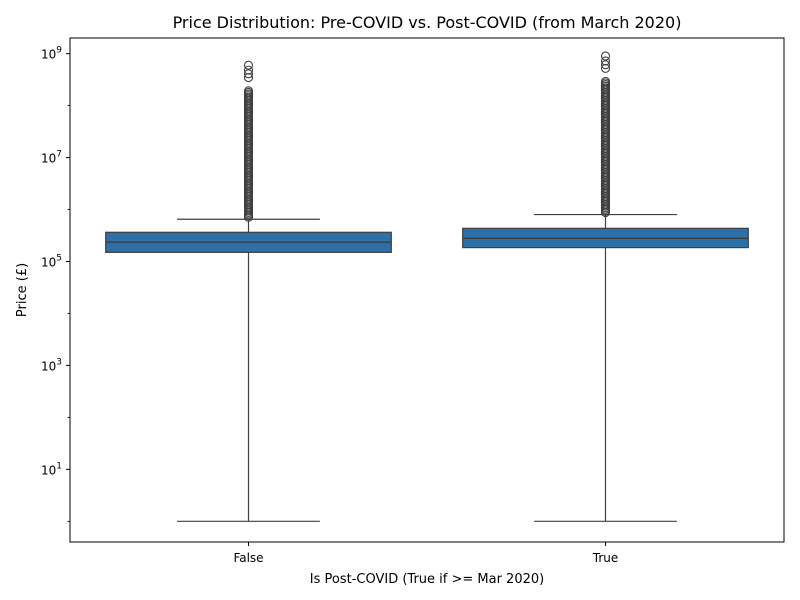 The image size is (800, 600). Describe the element at coordinates (51, 158) in the screenshot. I see `y-tick-label: 10⁷` at that location.